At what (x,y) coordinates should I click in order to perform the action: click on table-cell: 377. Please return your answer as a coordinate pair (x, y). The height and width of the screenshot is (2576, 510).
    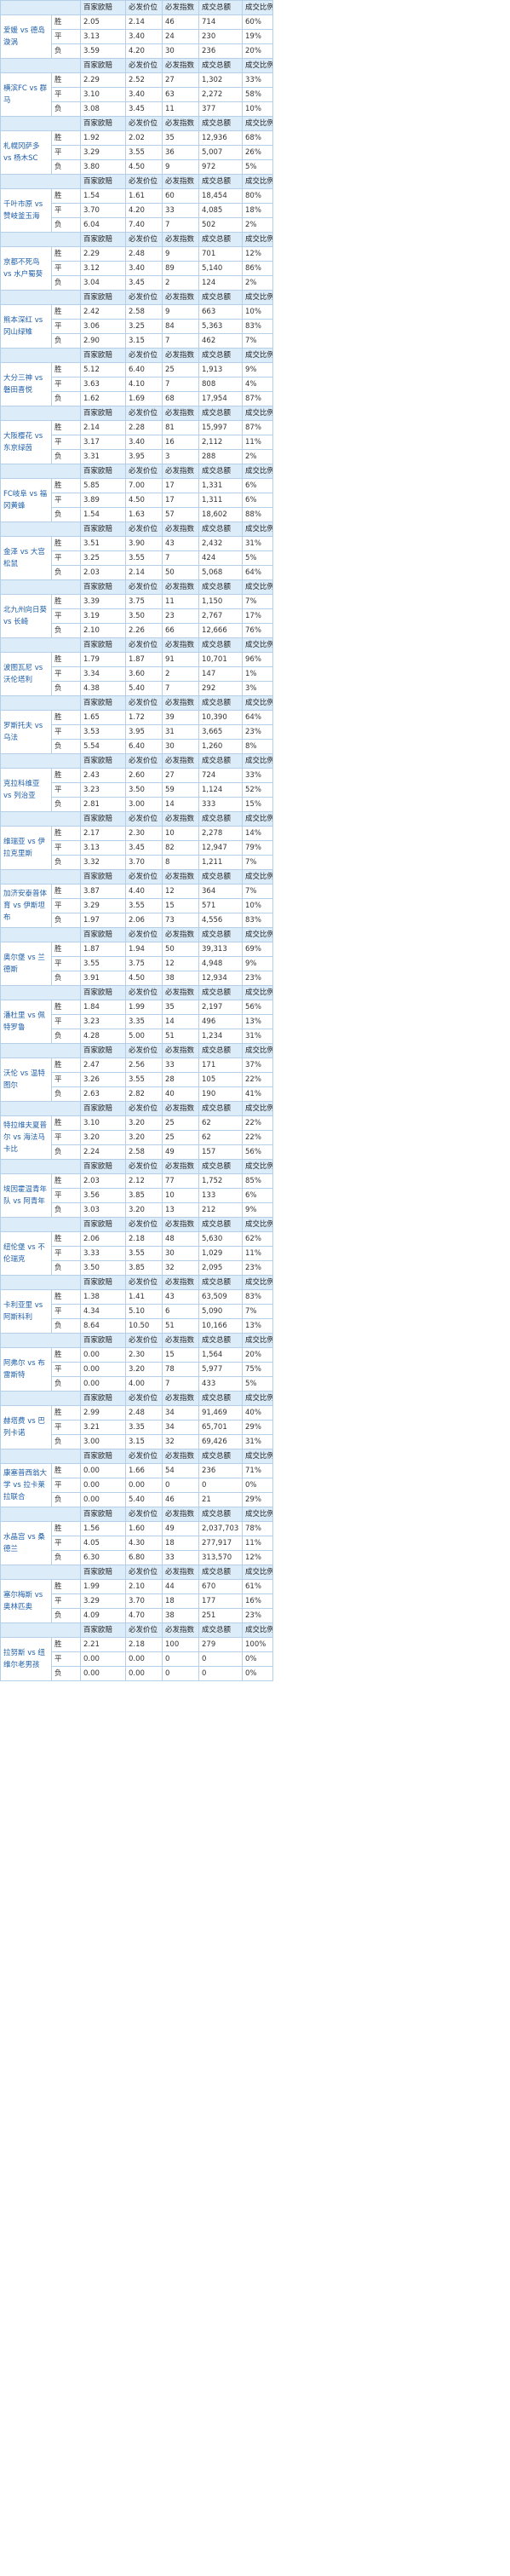
    Looking at the image, I should click on (221, 109).